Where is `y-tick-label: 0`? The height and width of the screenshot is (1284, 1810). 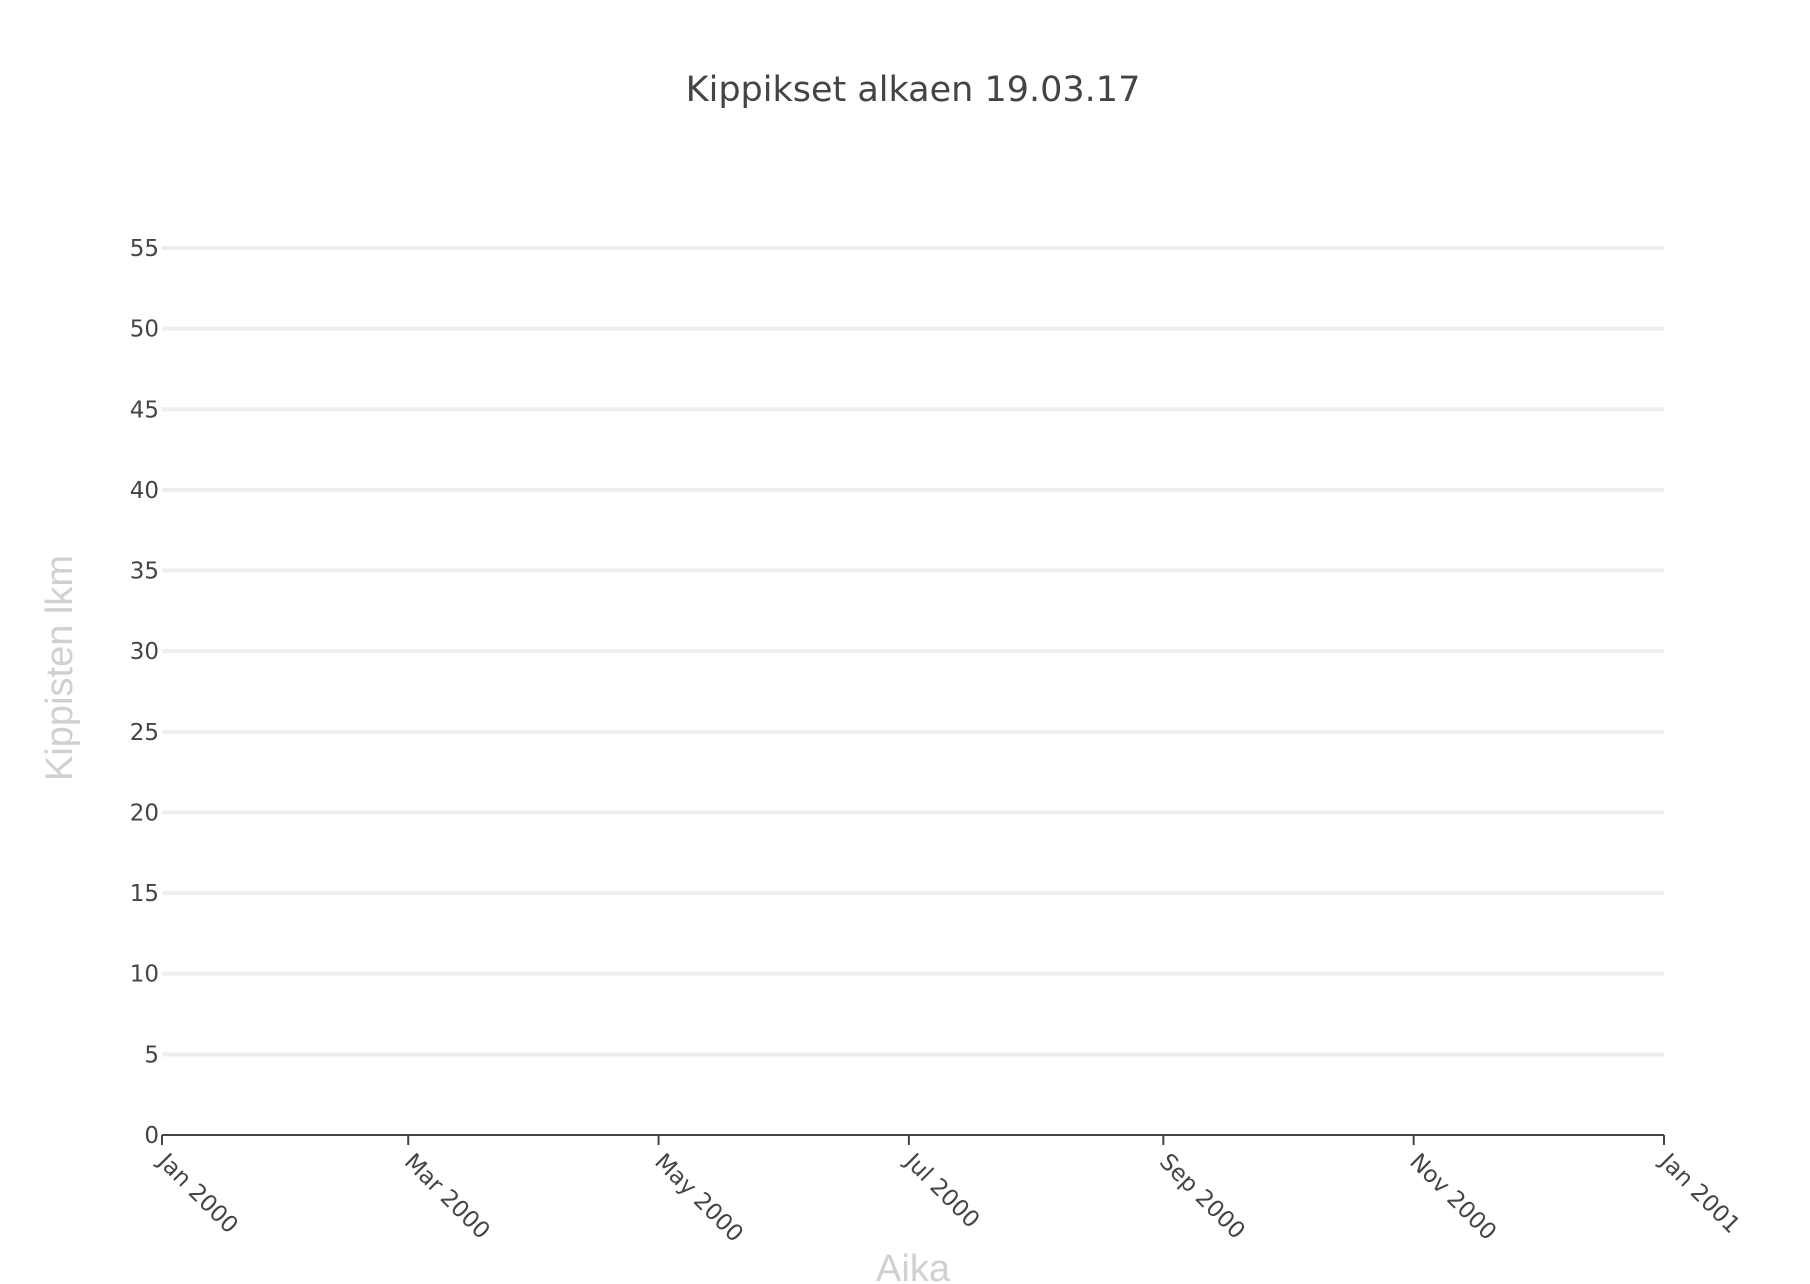
y-tick-label: 0 is located at coordinates (151, 1136).